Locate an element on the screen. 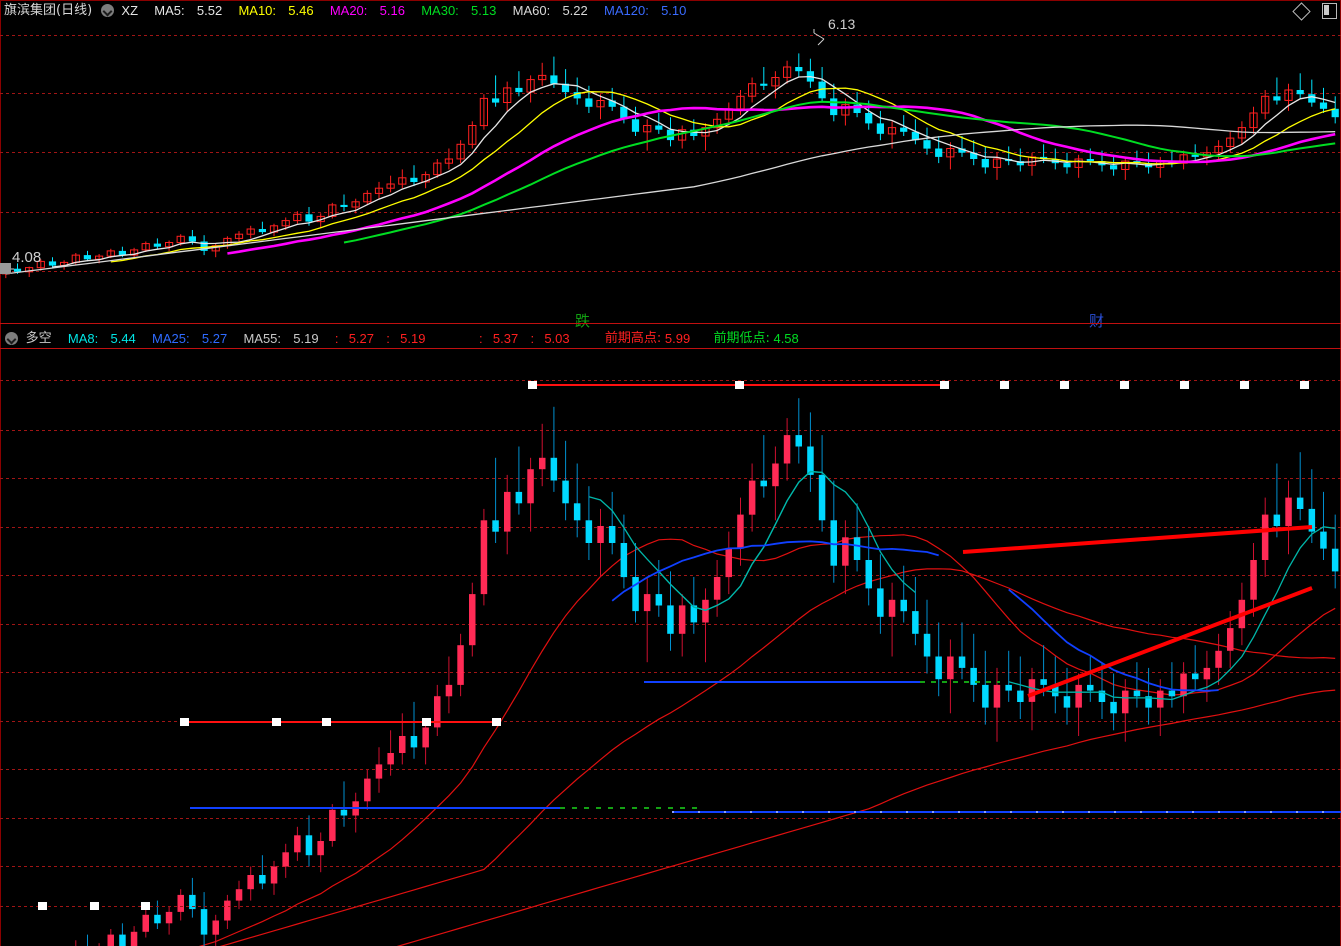  panel-divider-bottom is located at coordinates (670, 348).